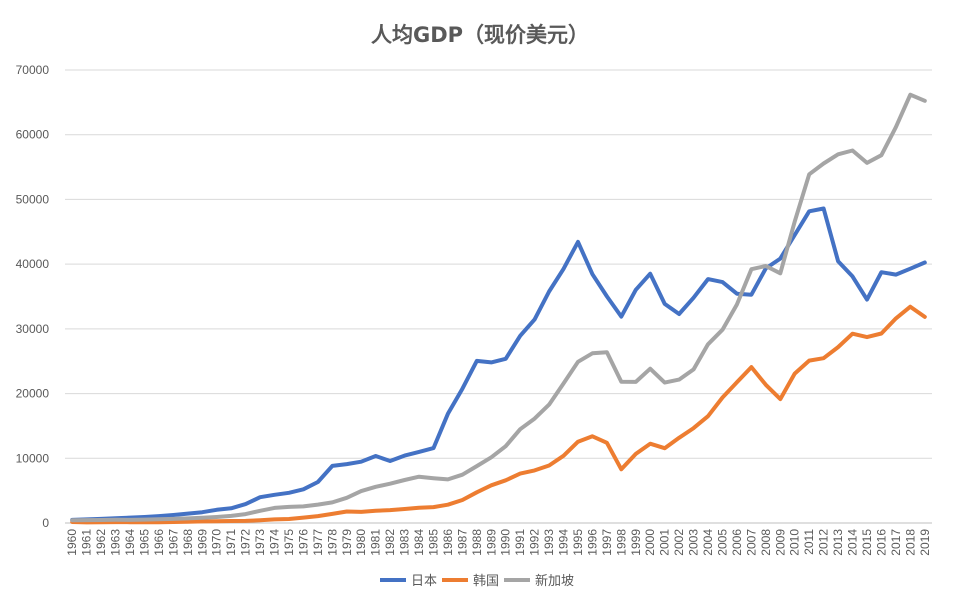 This screenshot has height=598, width=960. I want to click on x-tick-label: 2003, so click(694, 542).